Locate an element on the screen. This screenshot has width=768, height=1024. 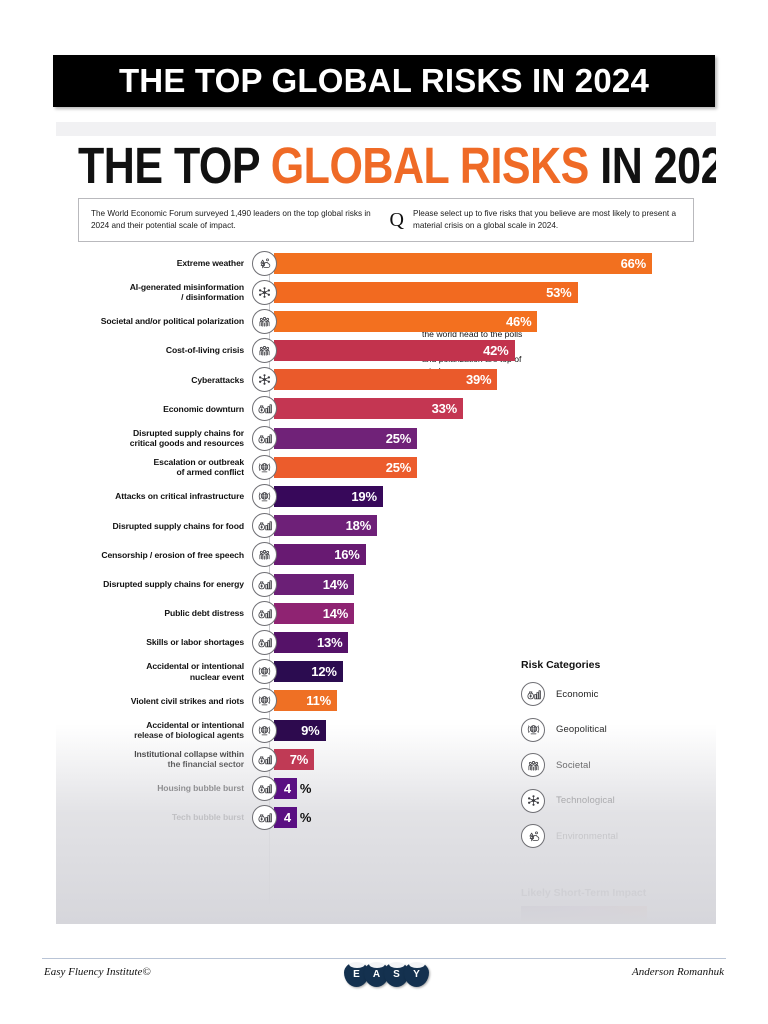
risk-label: Skills or labor shortages is located at coordinates (154, 642).